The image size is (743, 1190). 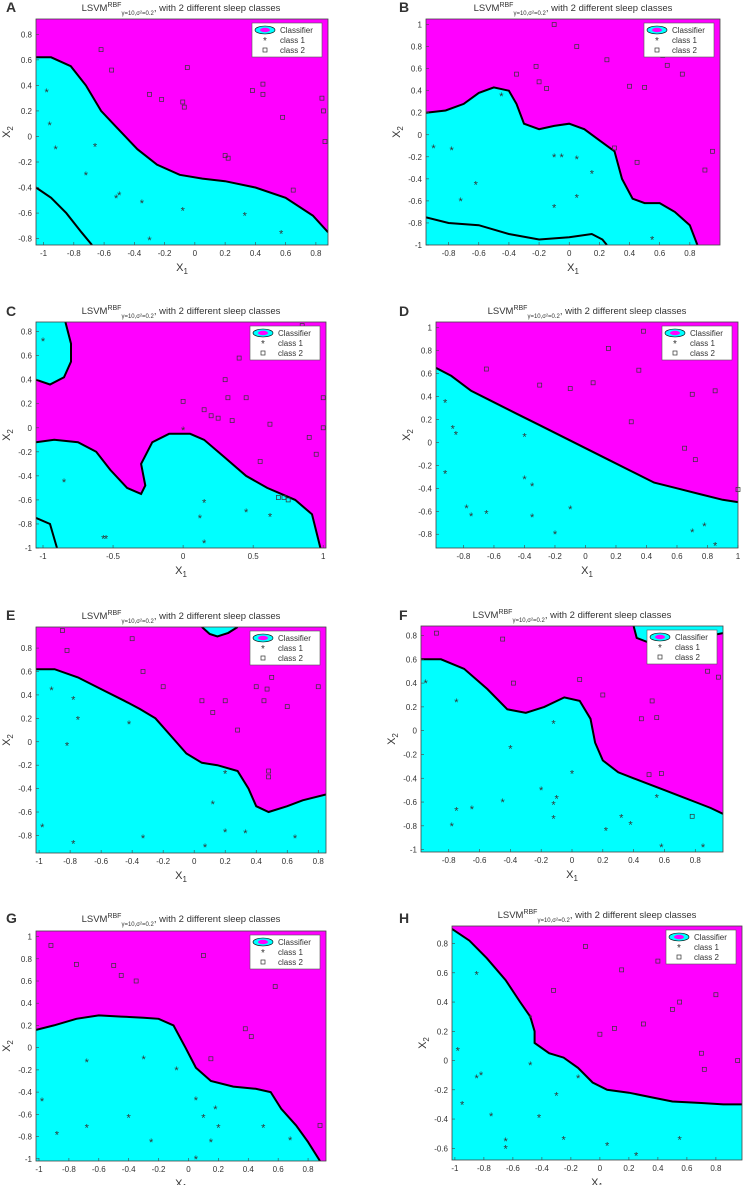 What do you see at coordinates (25, 812) in the screenshot?
I see `y-tick-label: -0.6` at bounding box center [25, 812].